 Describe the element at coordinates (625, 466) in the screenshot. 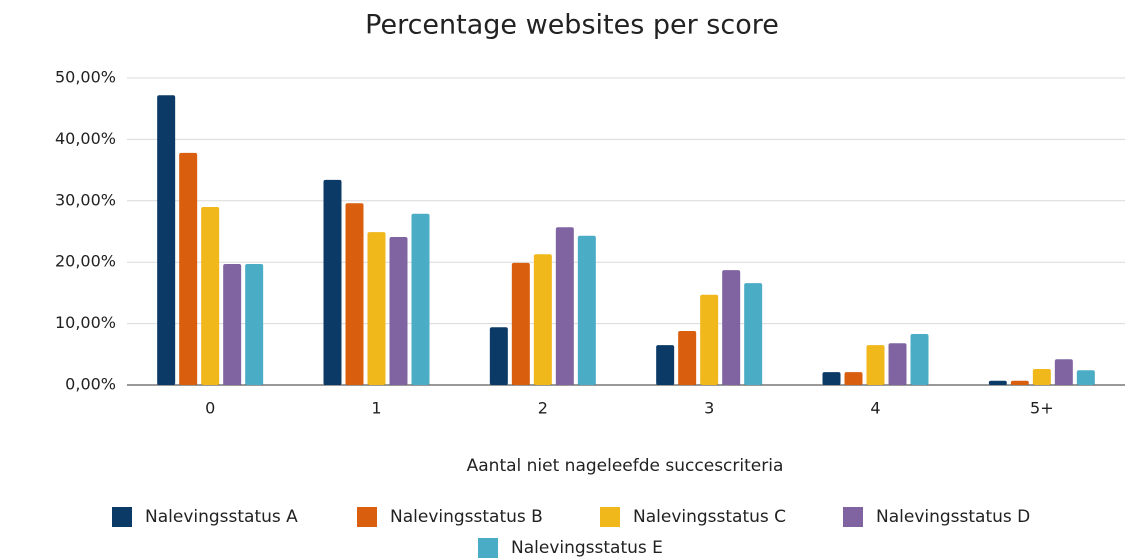

I see `x-axis-title: Aantal niet nageleefde succescriteria` at that location.